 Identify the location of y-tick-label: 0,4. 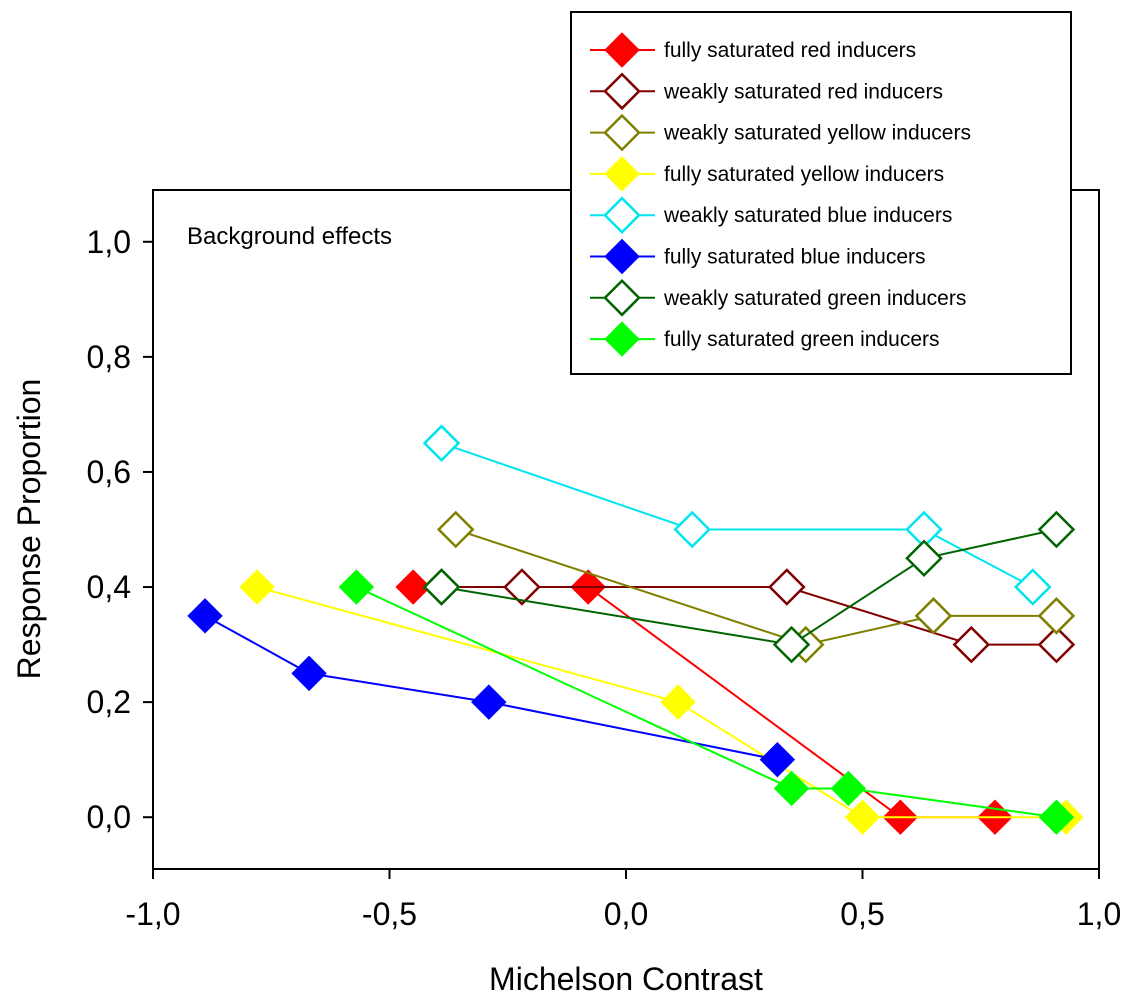
(109, 587).